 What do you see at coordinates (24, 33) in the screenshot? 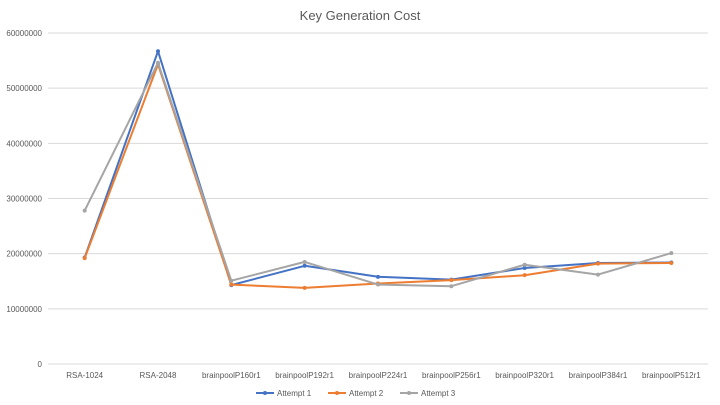
I see `y-tick-label: 60000000` at bounding box center [24, 33].